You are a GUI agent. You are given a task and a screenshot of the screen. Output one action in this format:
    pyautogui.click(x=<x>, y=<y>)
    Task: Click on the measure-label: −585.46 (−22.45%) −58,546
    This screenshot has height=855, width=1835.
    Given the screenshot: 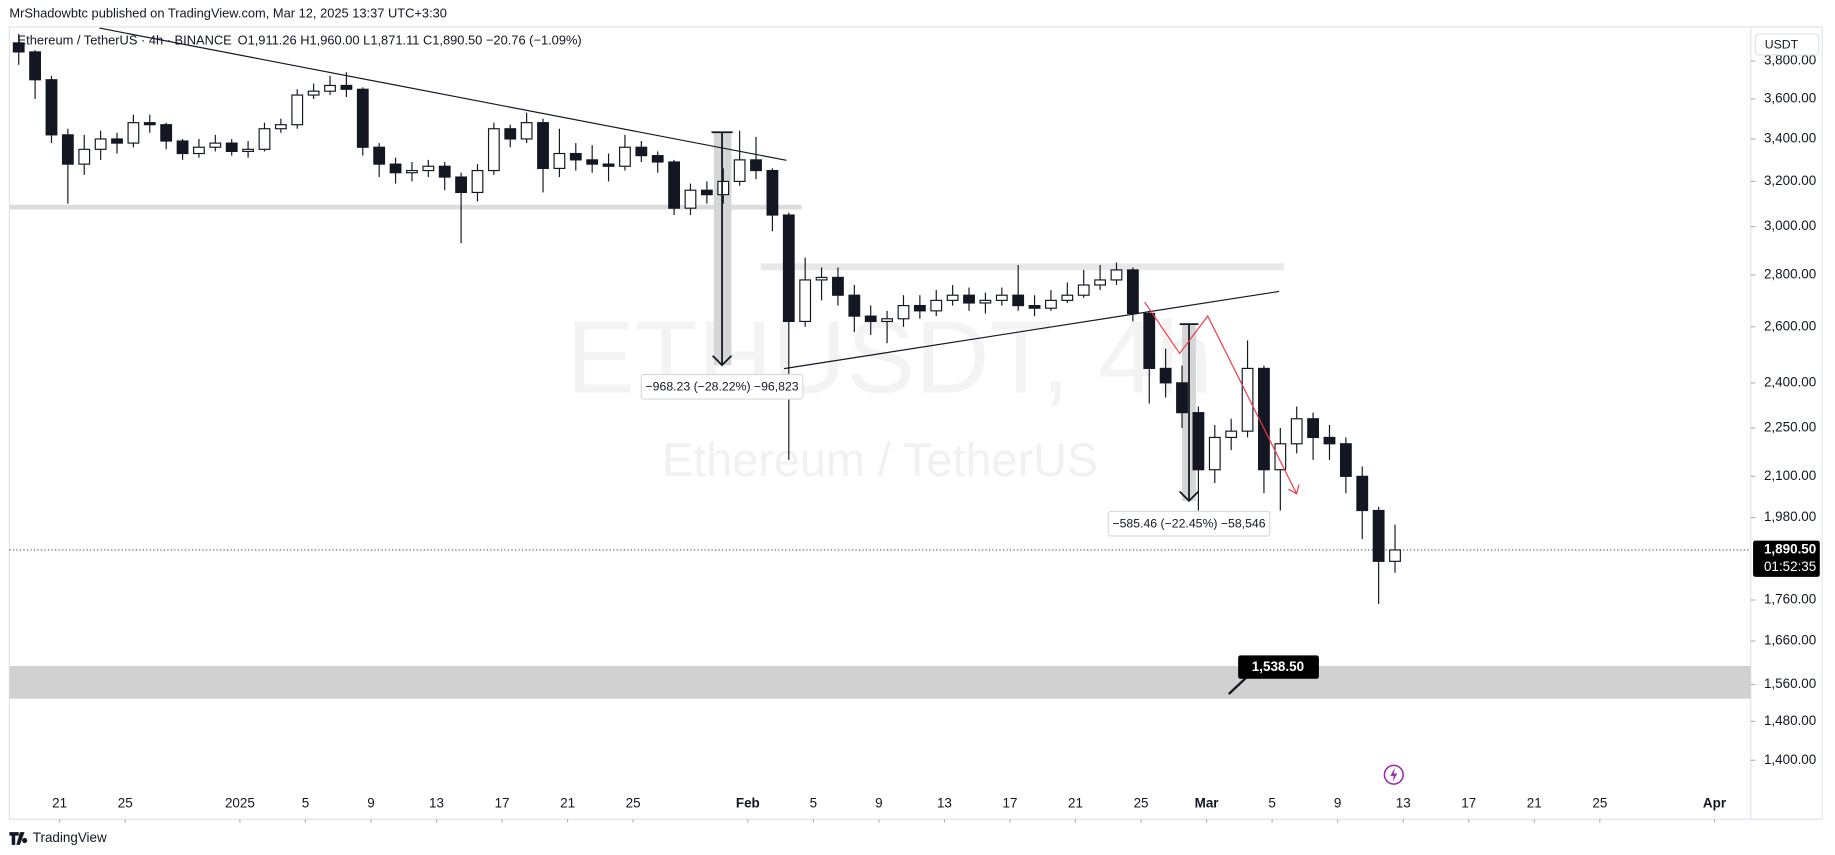 What is the action you would take?
    pyautogui.click(x=1188, y=524)
    